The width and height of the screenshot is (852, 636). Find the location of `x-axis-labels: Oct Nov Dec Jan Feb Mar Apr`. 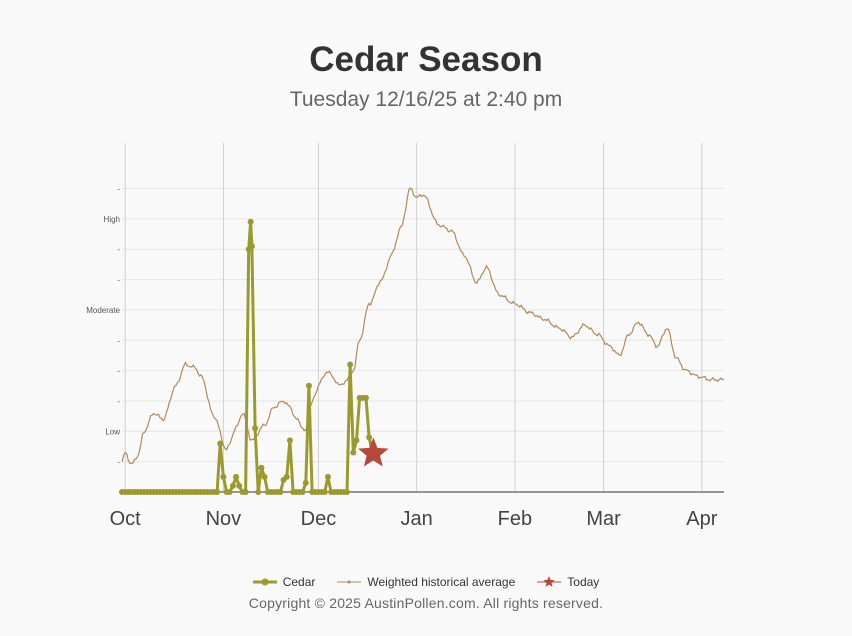

x-axis-labels: Oct Nov Dec Jan Feb Mar Apr is located at coordinates (414, 519).